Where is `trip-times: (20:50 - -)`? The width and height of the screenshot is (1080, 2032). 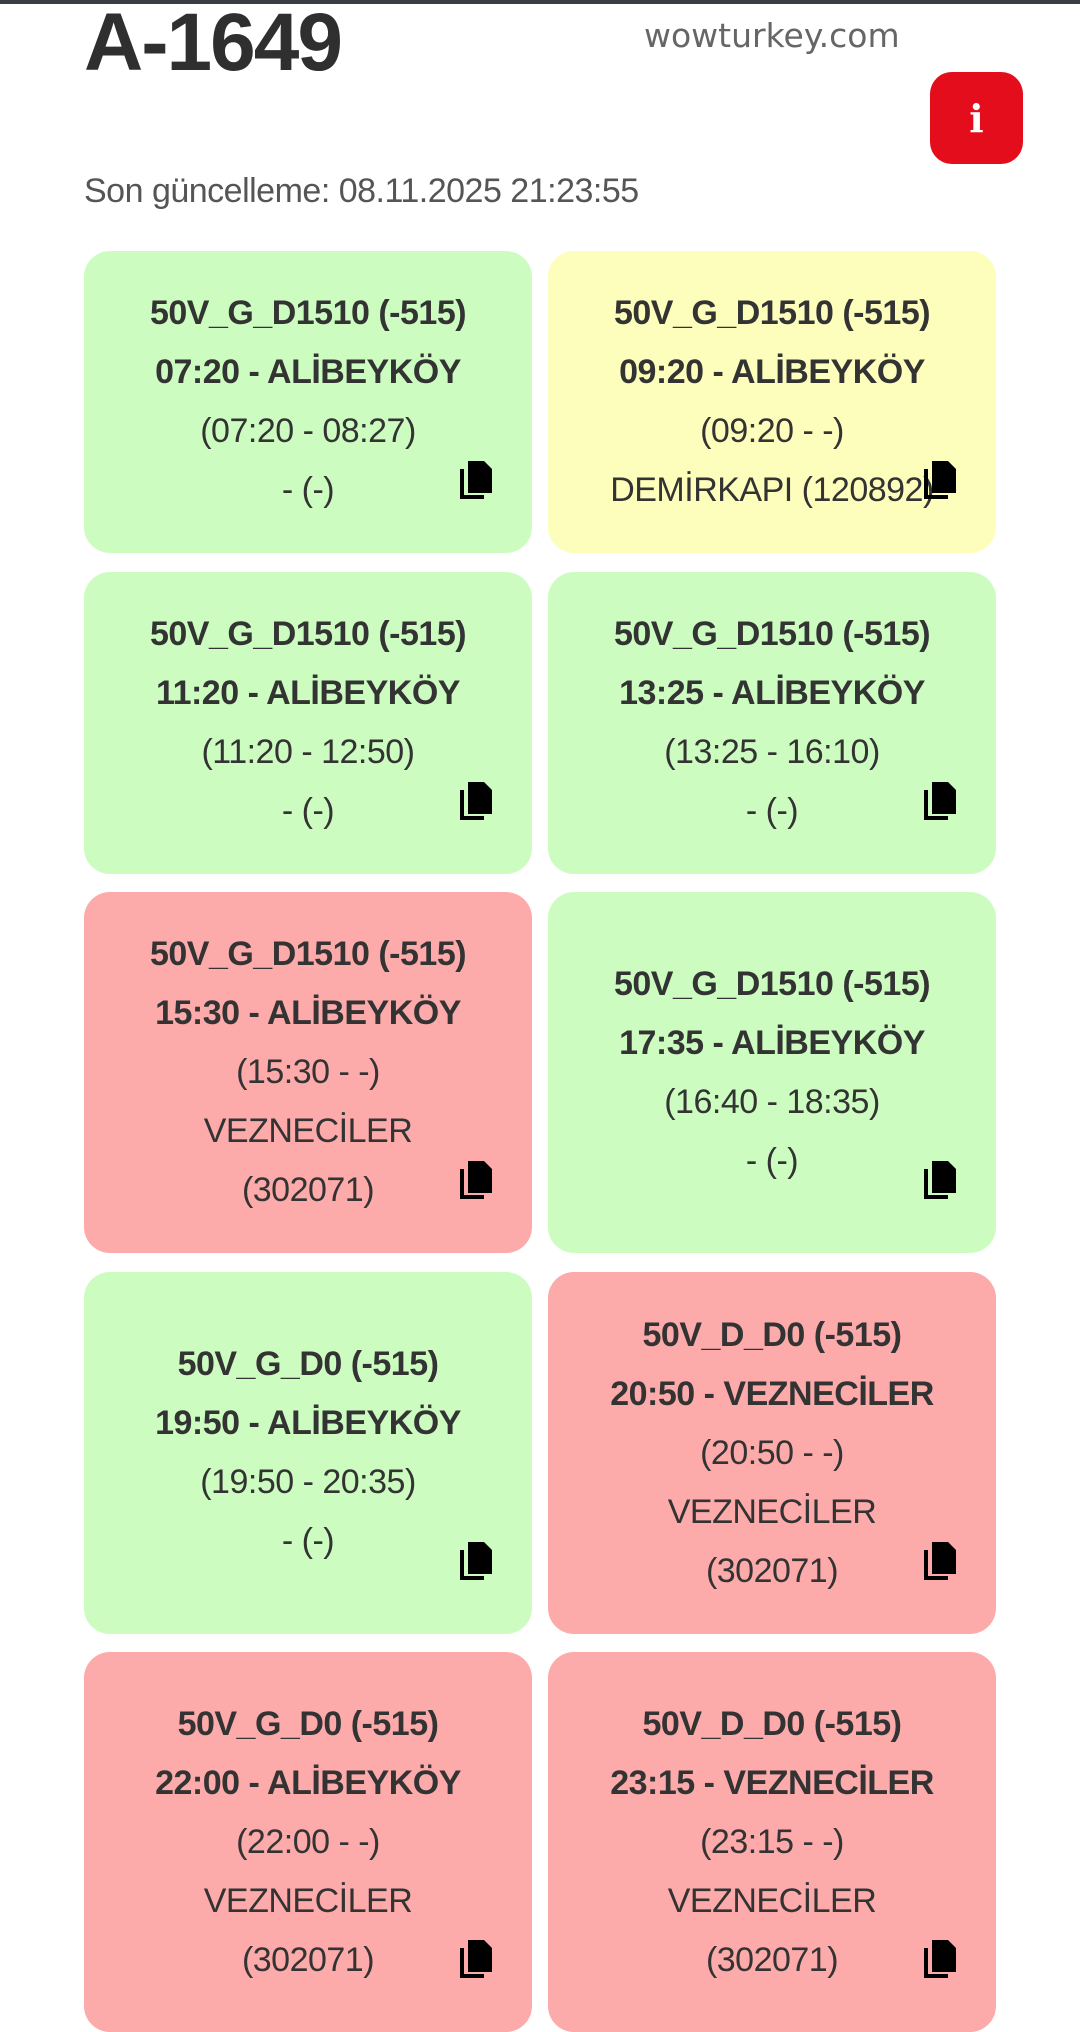
trip-times: (20:50 - -) is located at coordinates (772, 1452).